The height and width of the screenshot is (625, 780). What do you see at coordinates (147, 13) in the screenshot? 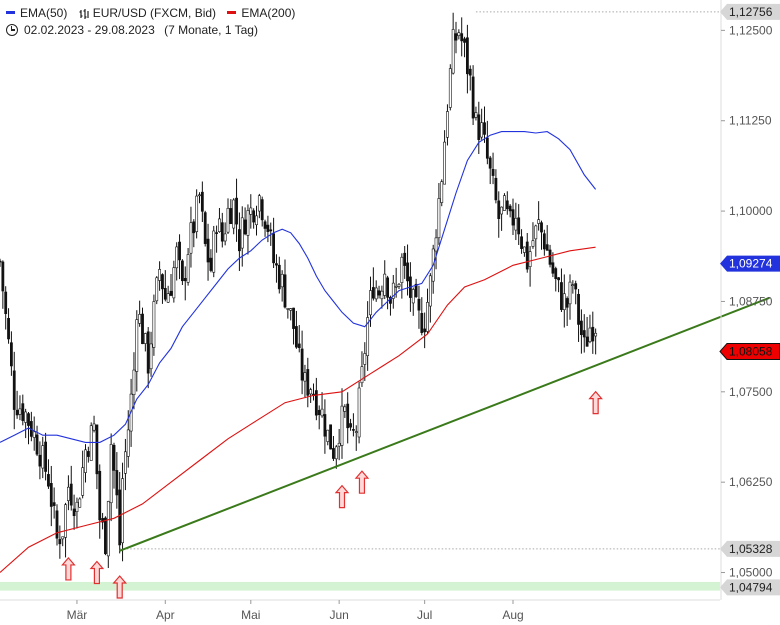
I see `legend-symbol: EUR/USD (FXCM, Bid)` at bounding box center [147, 13].